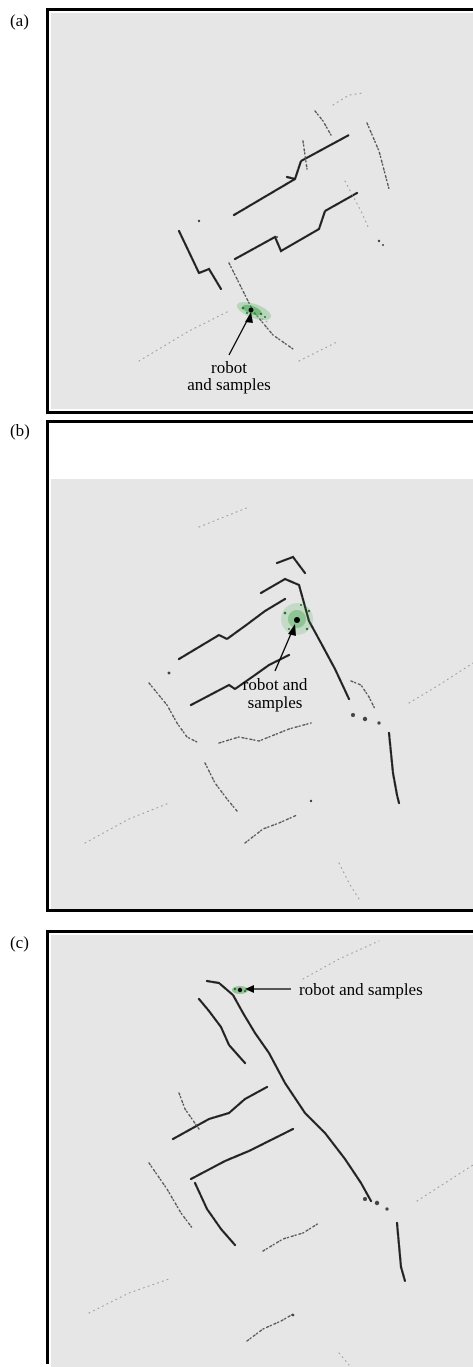  Describe the element at coordinates (19, 942) in the screenshot. I see `panel-label-c: (c)` at that location.